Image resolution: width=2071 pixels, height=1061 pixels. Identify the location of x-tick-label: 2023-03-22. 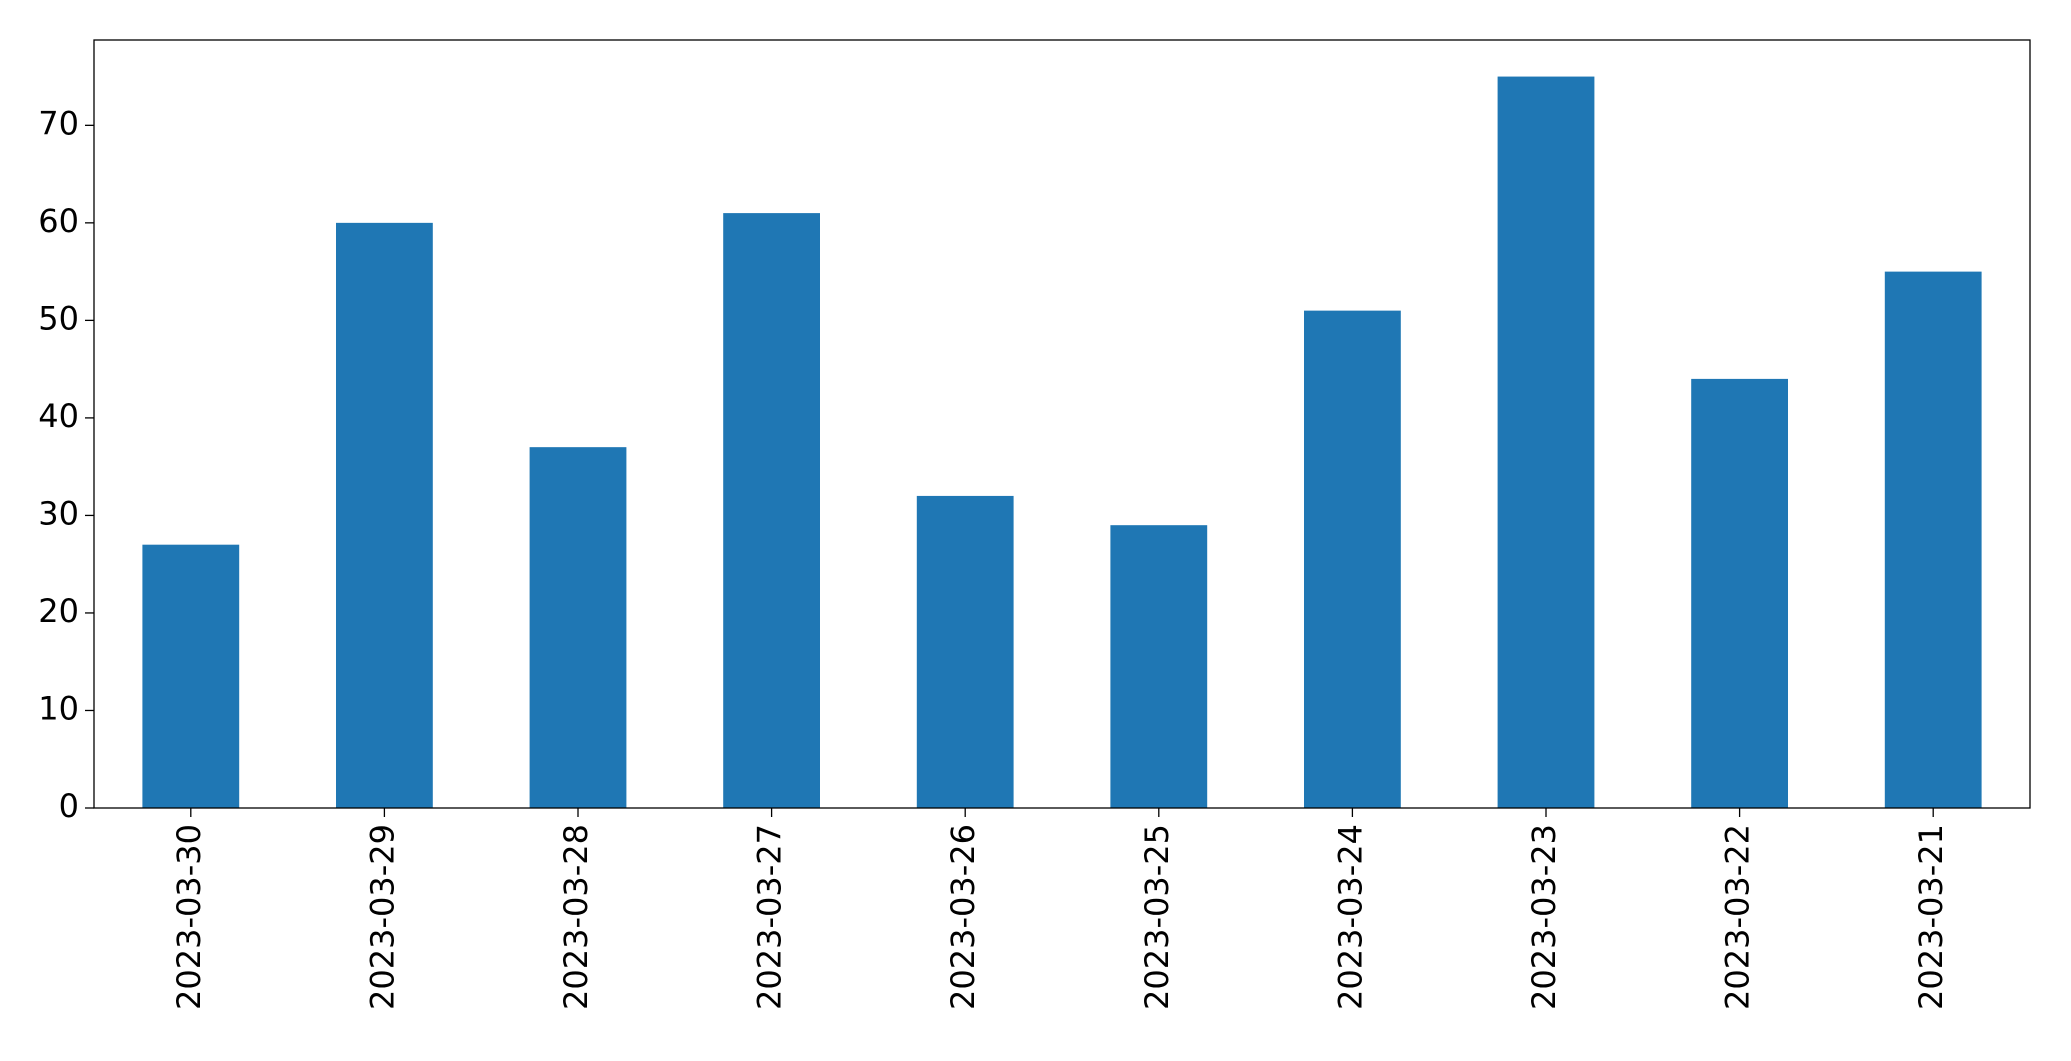
(1738, 917).